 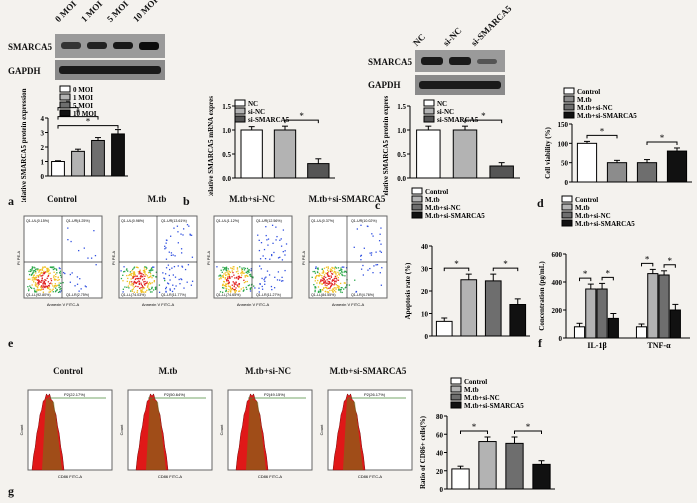 I want to click on x-tick-label: IL-1β, so click(x=596, y=345).